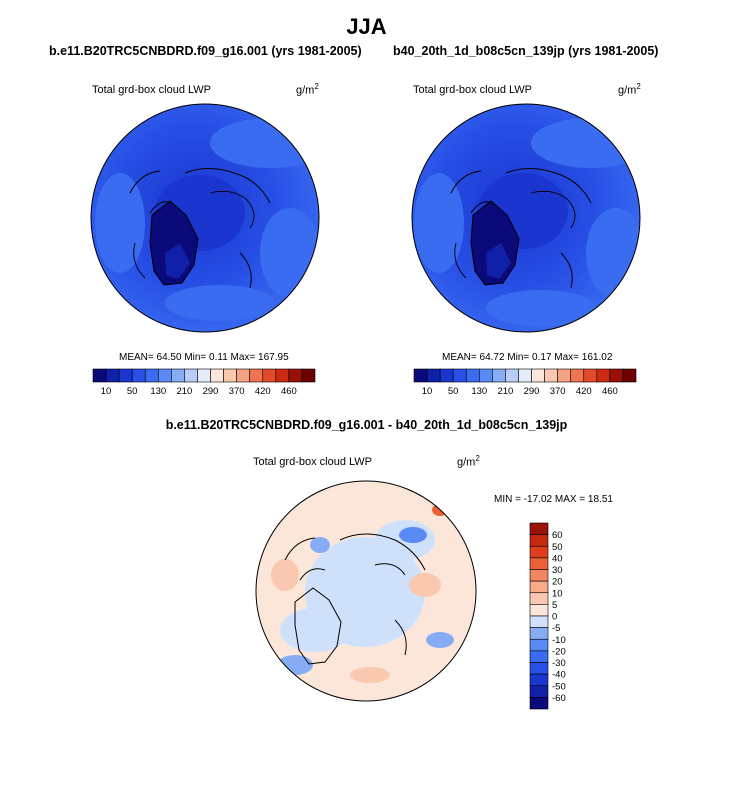 The width and height of the screenshot is (733, 801). I want to click on colorbar-tick-label: -20, so click(559, 651).